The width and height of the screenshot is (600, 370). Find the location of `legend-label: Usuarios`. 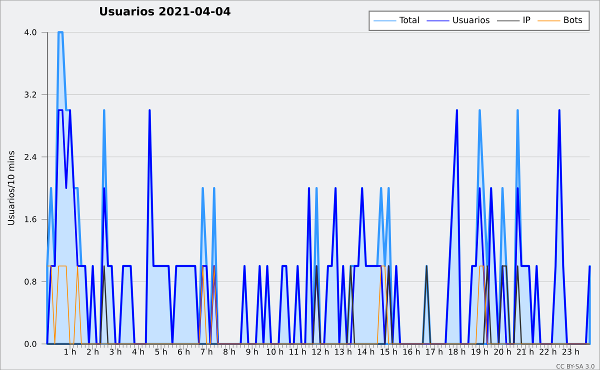

legend-label: Usuarios is located at coordinates (471, 20).